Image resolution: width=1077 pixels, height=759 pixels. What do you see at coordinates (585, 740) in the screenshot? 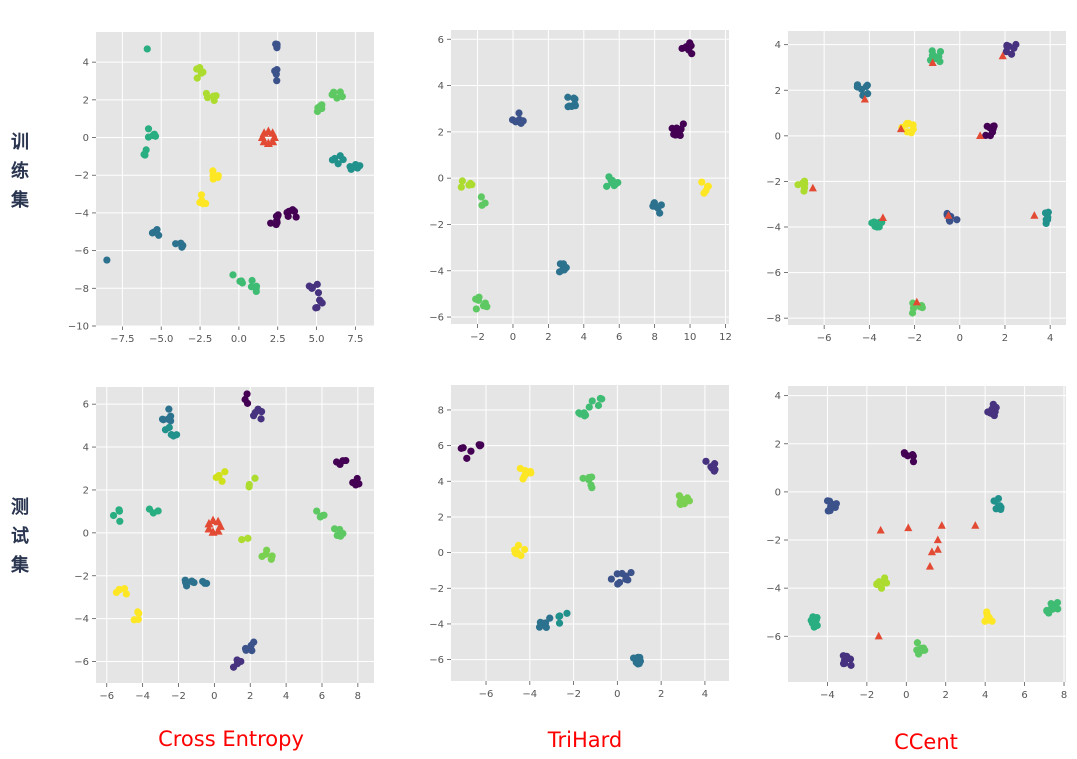
I see `column-title-trihard: TriHard` at bounding box center [585, 740].